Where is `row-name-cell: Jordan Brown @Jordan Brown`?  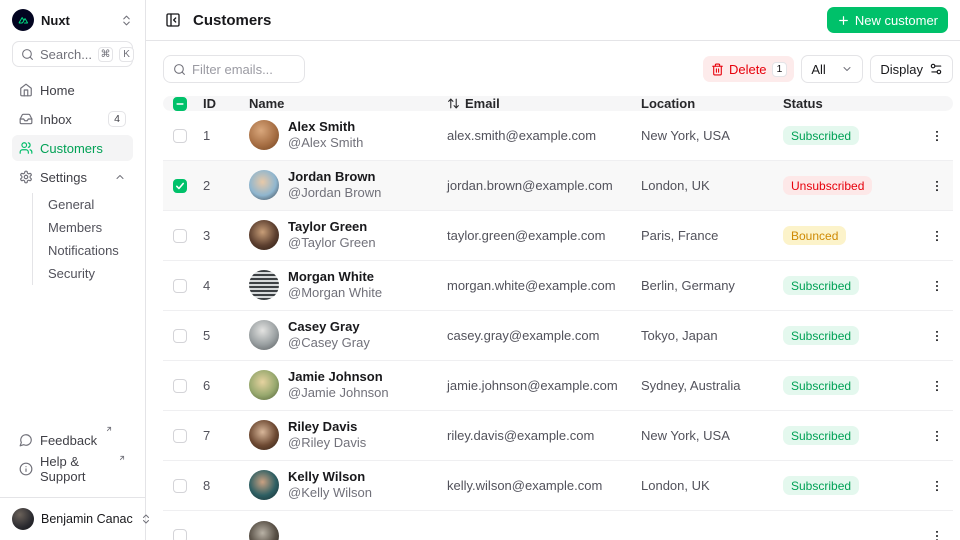
row-name-cell: Jordan Brown @Jordan Brown is located at coordinates (340, 185).